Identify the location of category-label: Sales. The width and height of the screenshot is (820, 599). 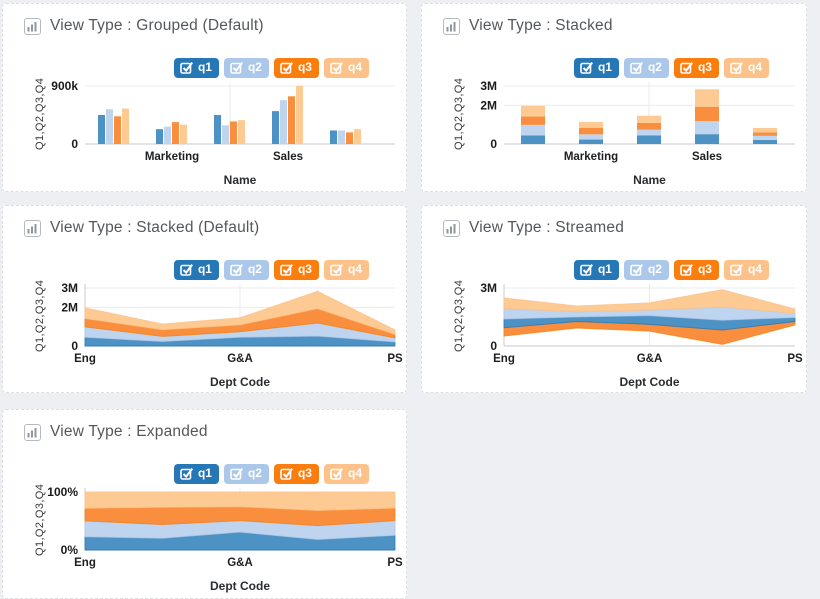
(707, 157).